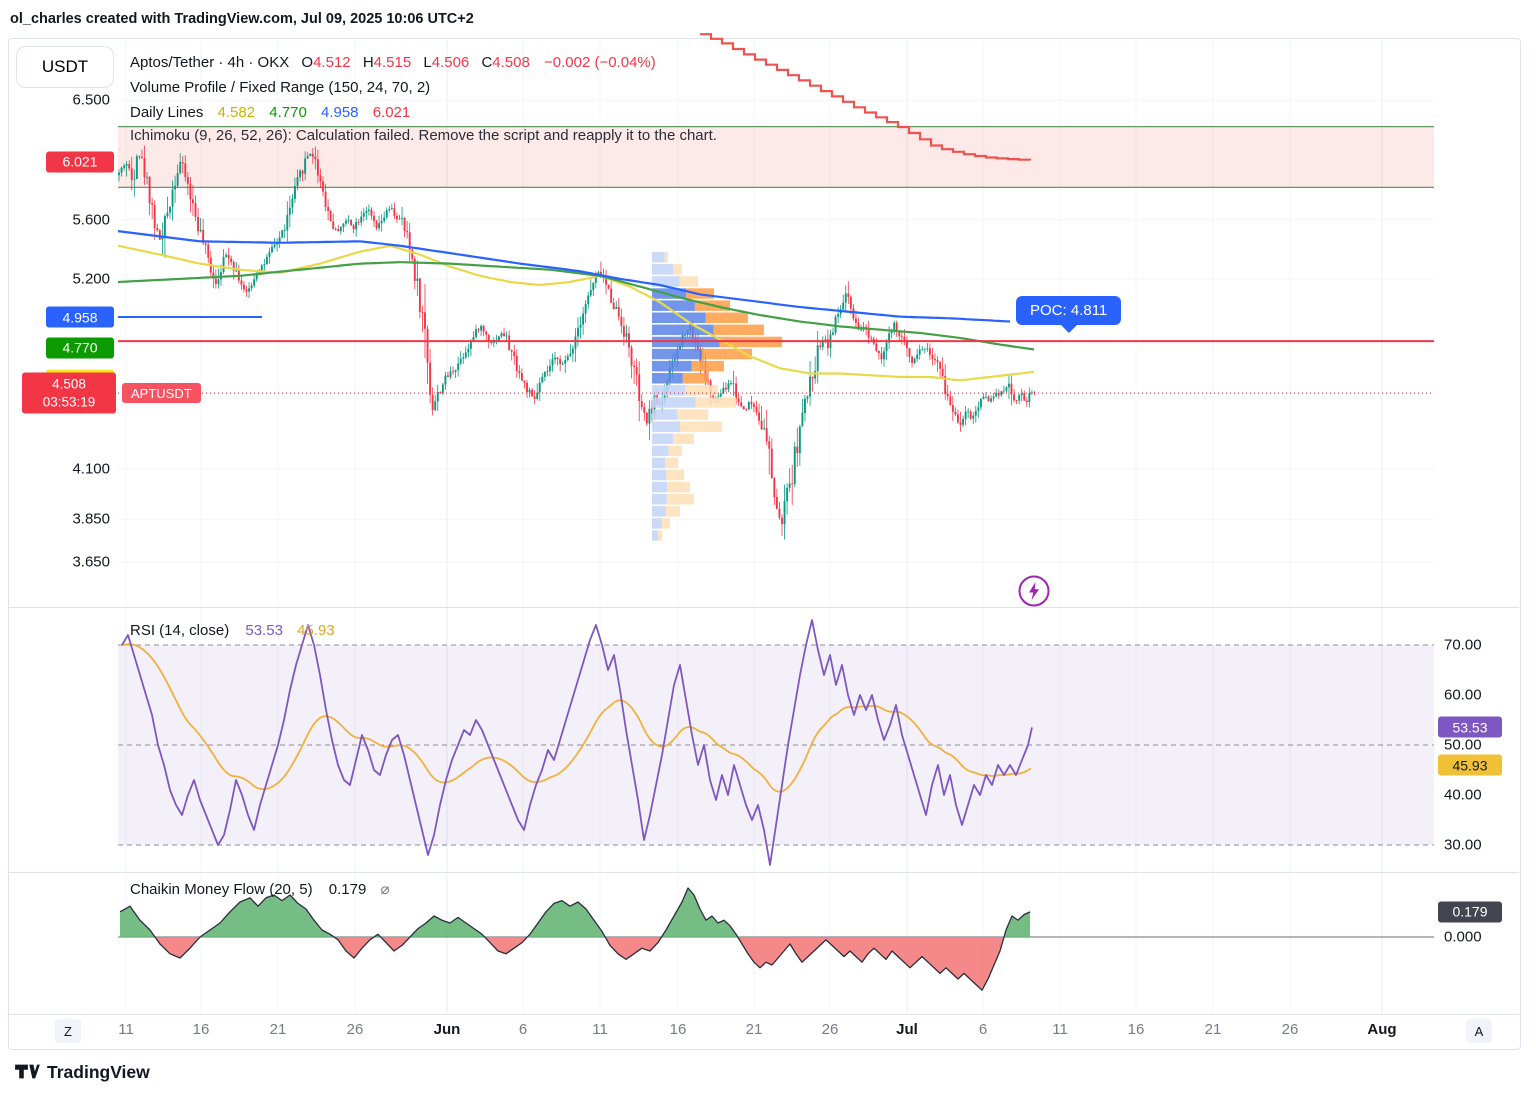 The width and height of the screenshot is (1536, 1100). Describe the element at coordinates (600, 62) in the screenshot. I see `price-change: −0.002 (−0.04%)` at that location.